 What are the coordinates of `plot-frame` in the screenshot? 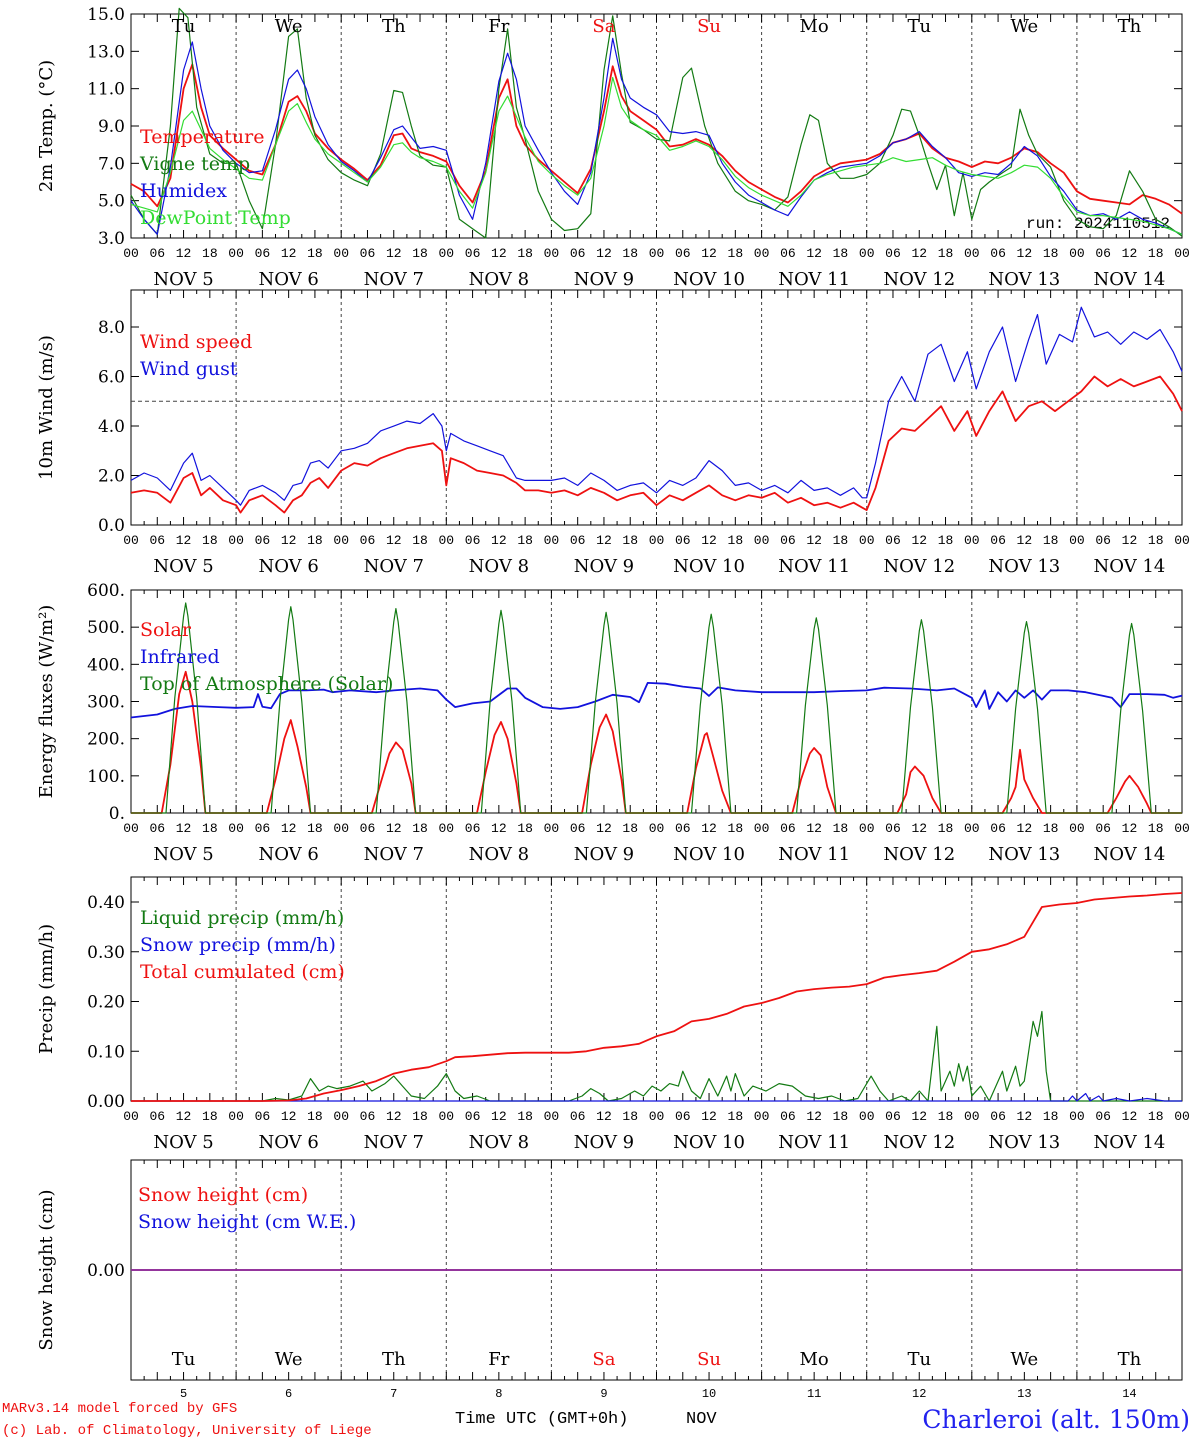 It's located at (656, 126).